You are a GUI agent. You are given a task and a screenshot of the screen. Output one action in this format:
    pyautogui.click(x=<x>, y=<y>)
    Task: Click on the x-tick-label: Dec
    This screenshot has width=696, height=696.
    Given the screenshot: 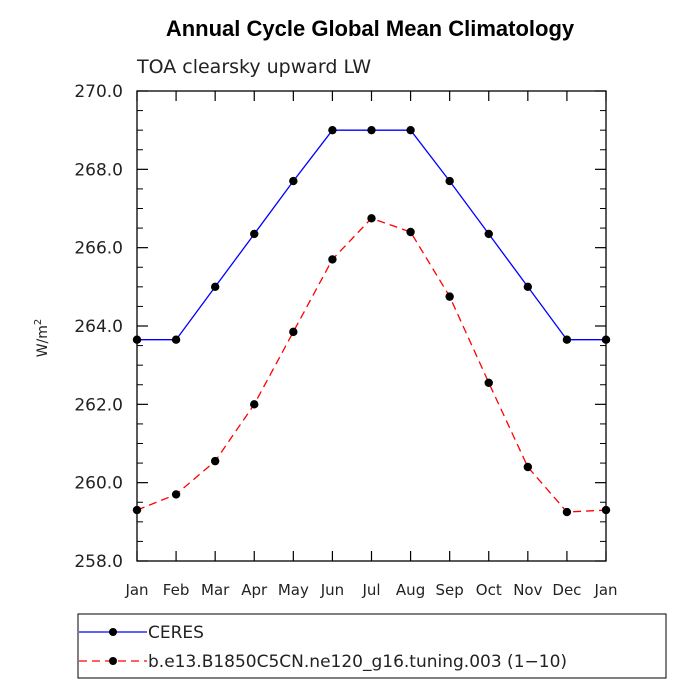 What is the action you would take?
    pyautogui.click(x=566, y=590)
    